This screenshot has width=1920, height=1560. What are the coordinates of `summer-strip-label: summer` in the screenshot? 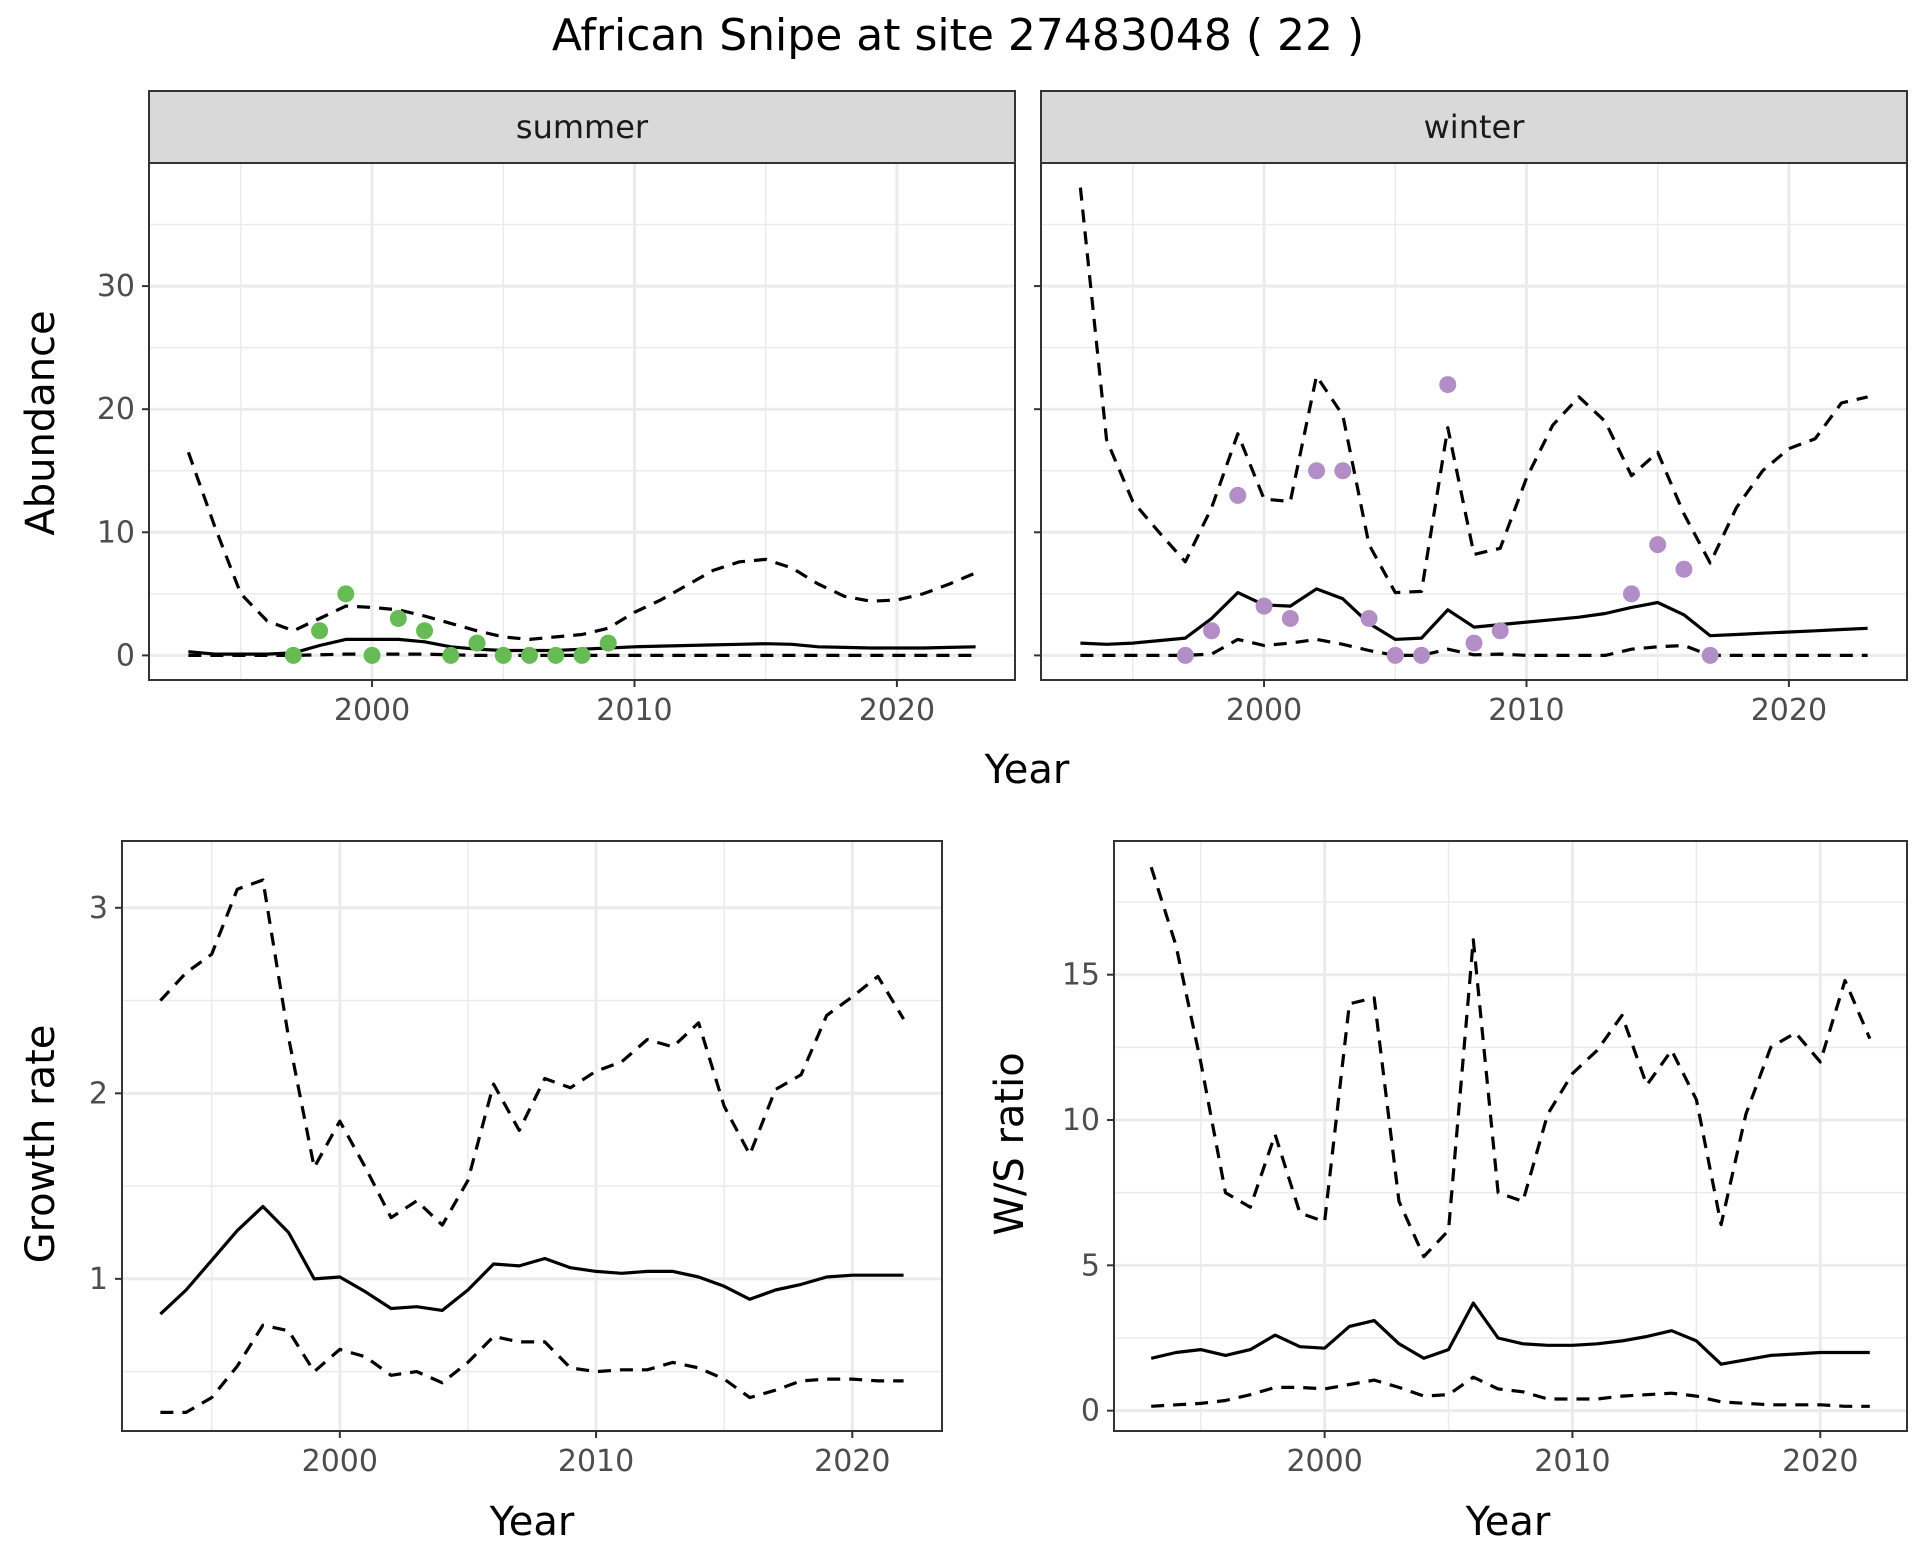 It's located at (582, 127).